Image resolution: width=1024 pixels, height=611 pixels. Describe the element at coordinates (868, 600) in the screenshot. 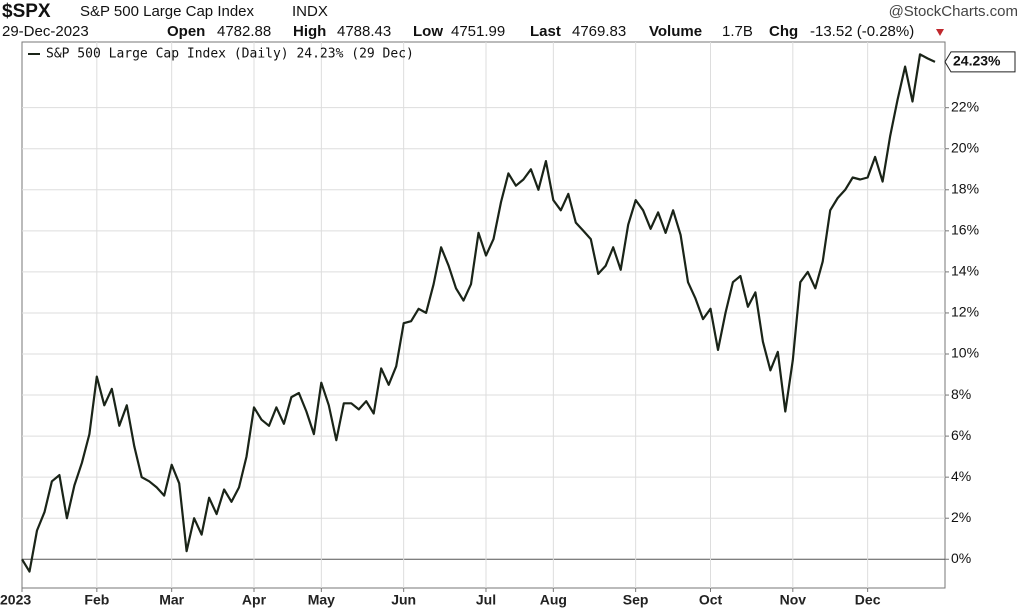

I see `x-tick-label: Dec` at that location.